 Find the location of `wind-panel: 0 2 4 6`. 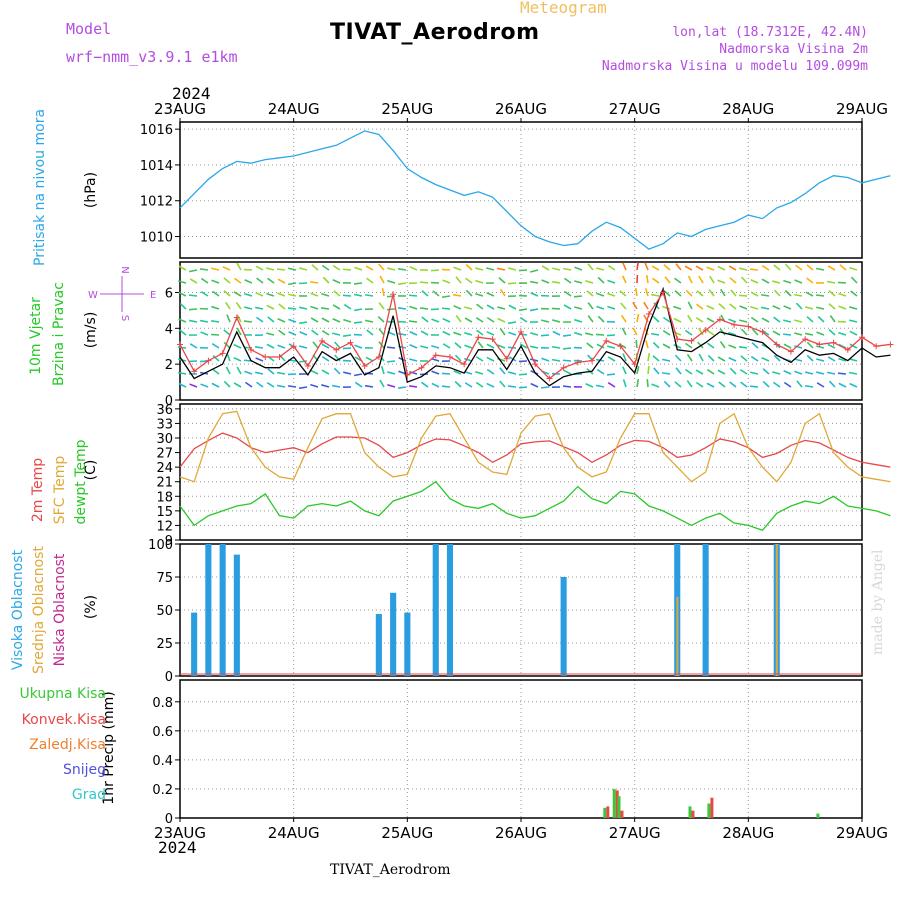

wind-panel: 0 2 4 6 is located at coordinates (529, 335).